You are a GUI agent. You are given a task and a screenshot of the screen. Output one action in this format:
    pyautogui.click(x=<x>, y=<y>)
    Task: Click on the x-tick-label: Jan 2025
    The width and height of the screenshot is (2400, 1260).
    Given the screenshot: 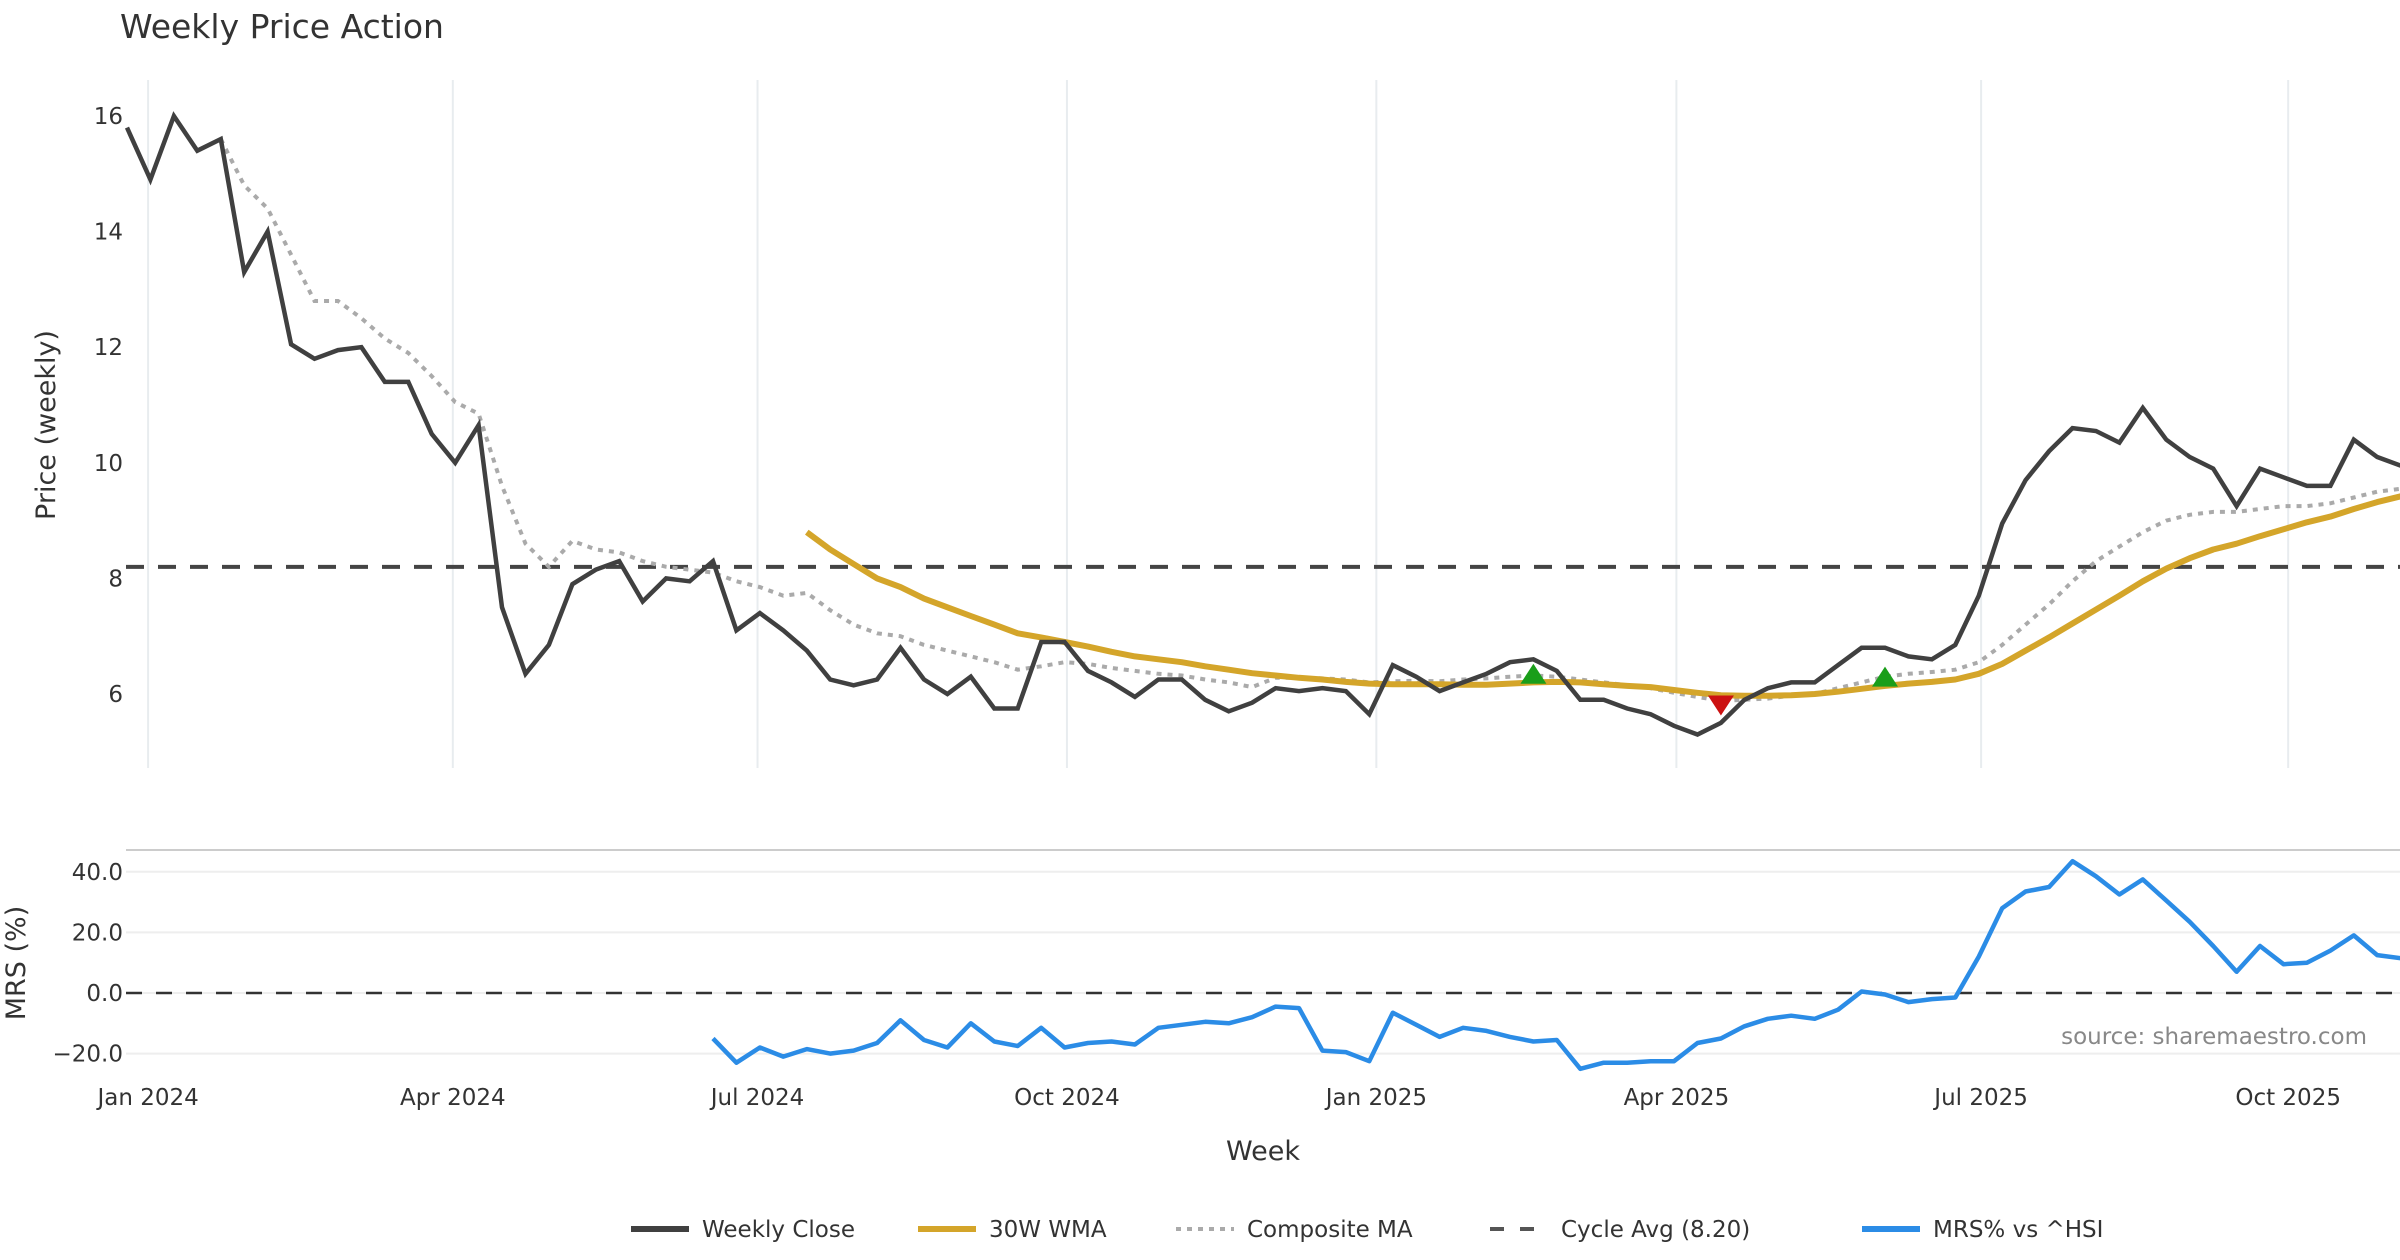 What is the action you would take?
    pyautogui.click(x=1375, y=1098)
    